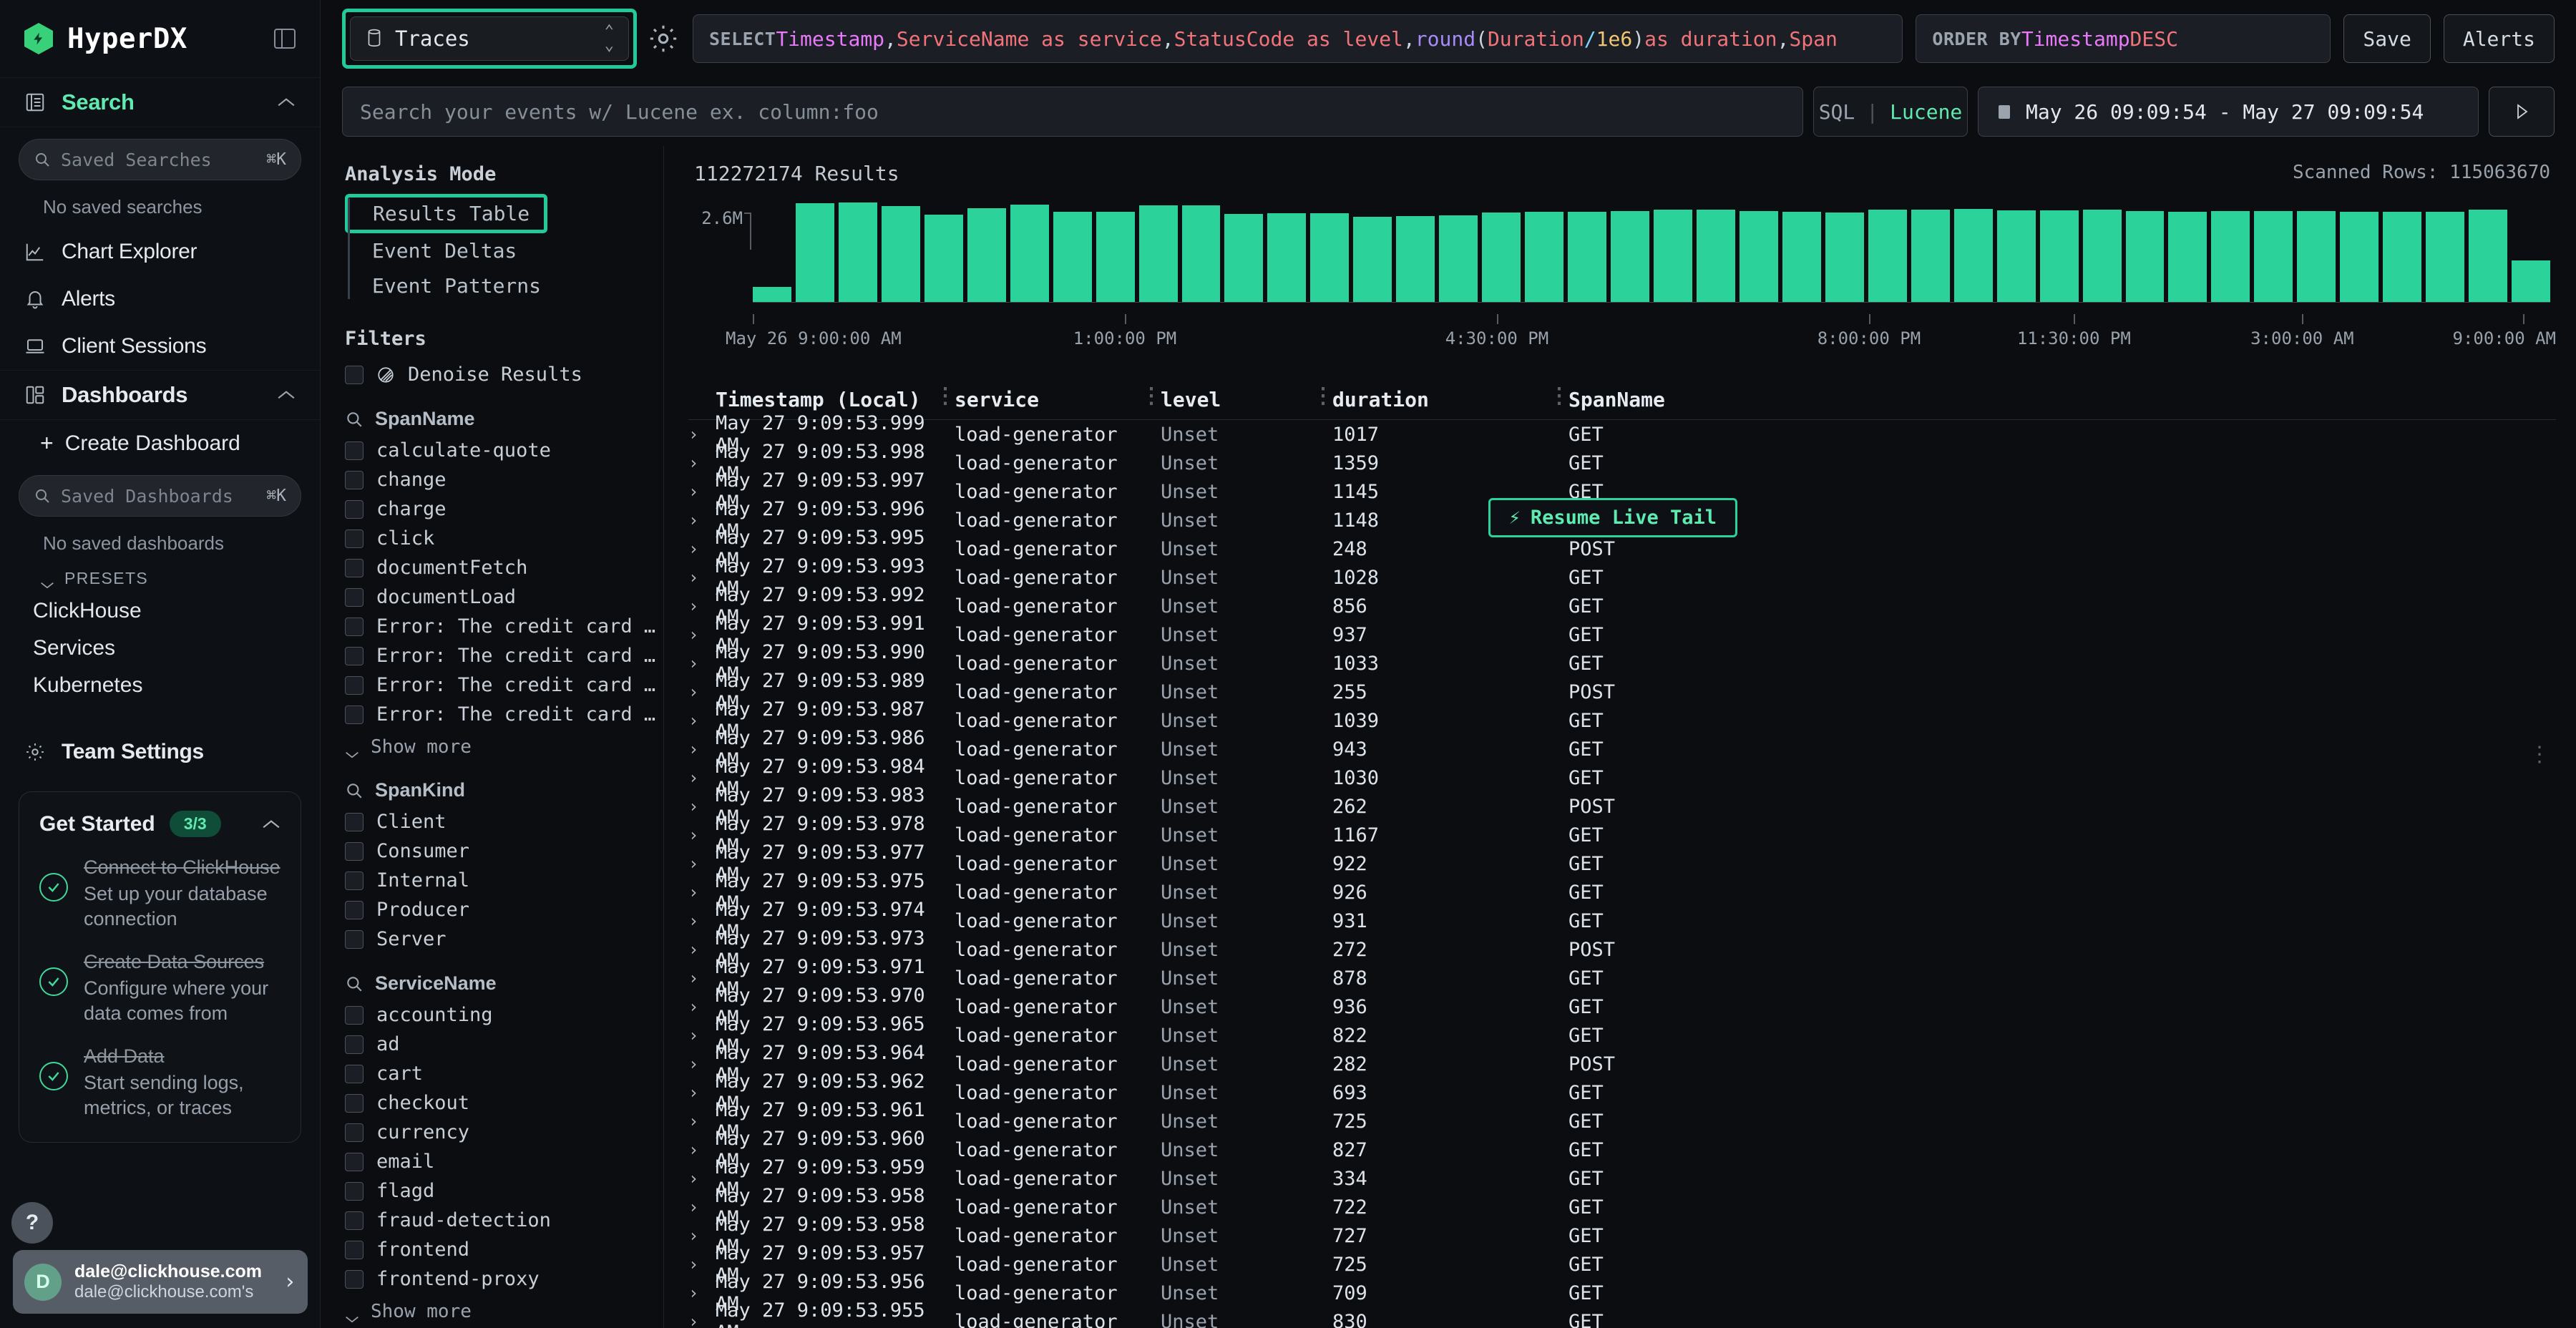 The width and height of the screenshot is (2576, 1328). I want to click on facet-value-row: checkout, so click(504, 1103).